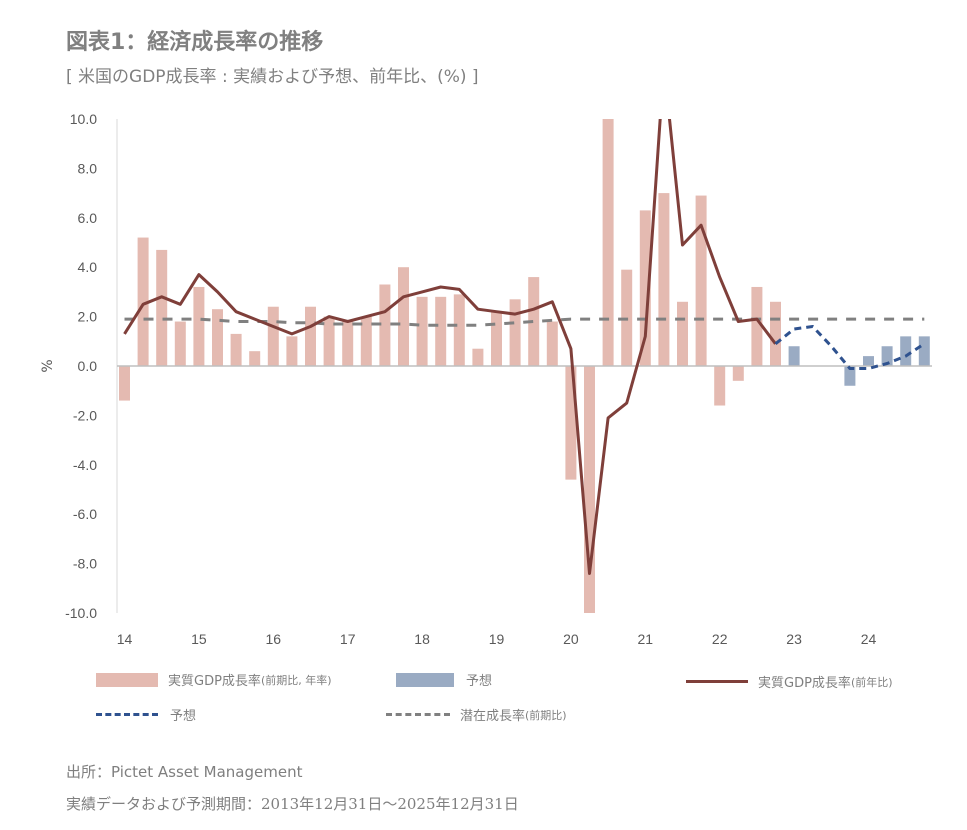 This screenshot has width=967, height=830. Describe the element at coordinates (199, 639) in the screenshot. I see `x-tick-label: 15` at that location.